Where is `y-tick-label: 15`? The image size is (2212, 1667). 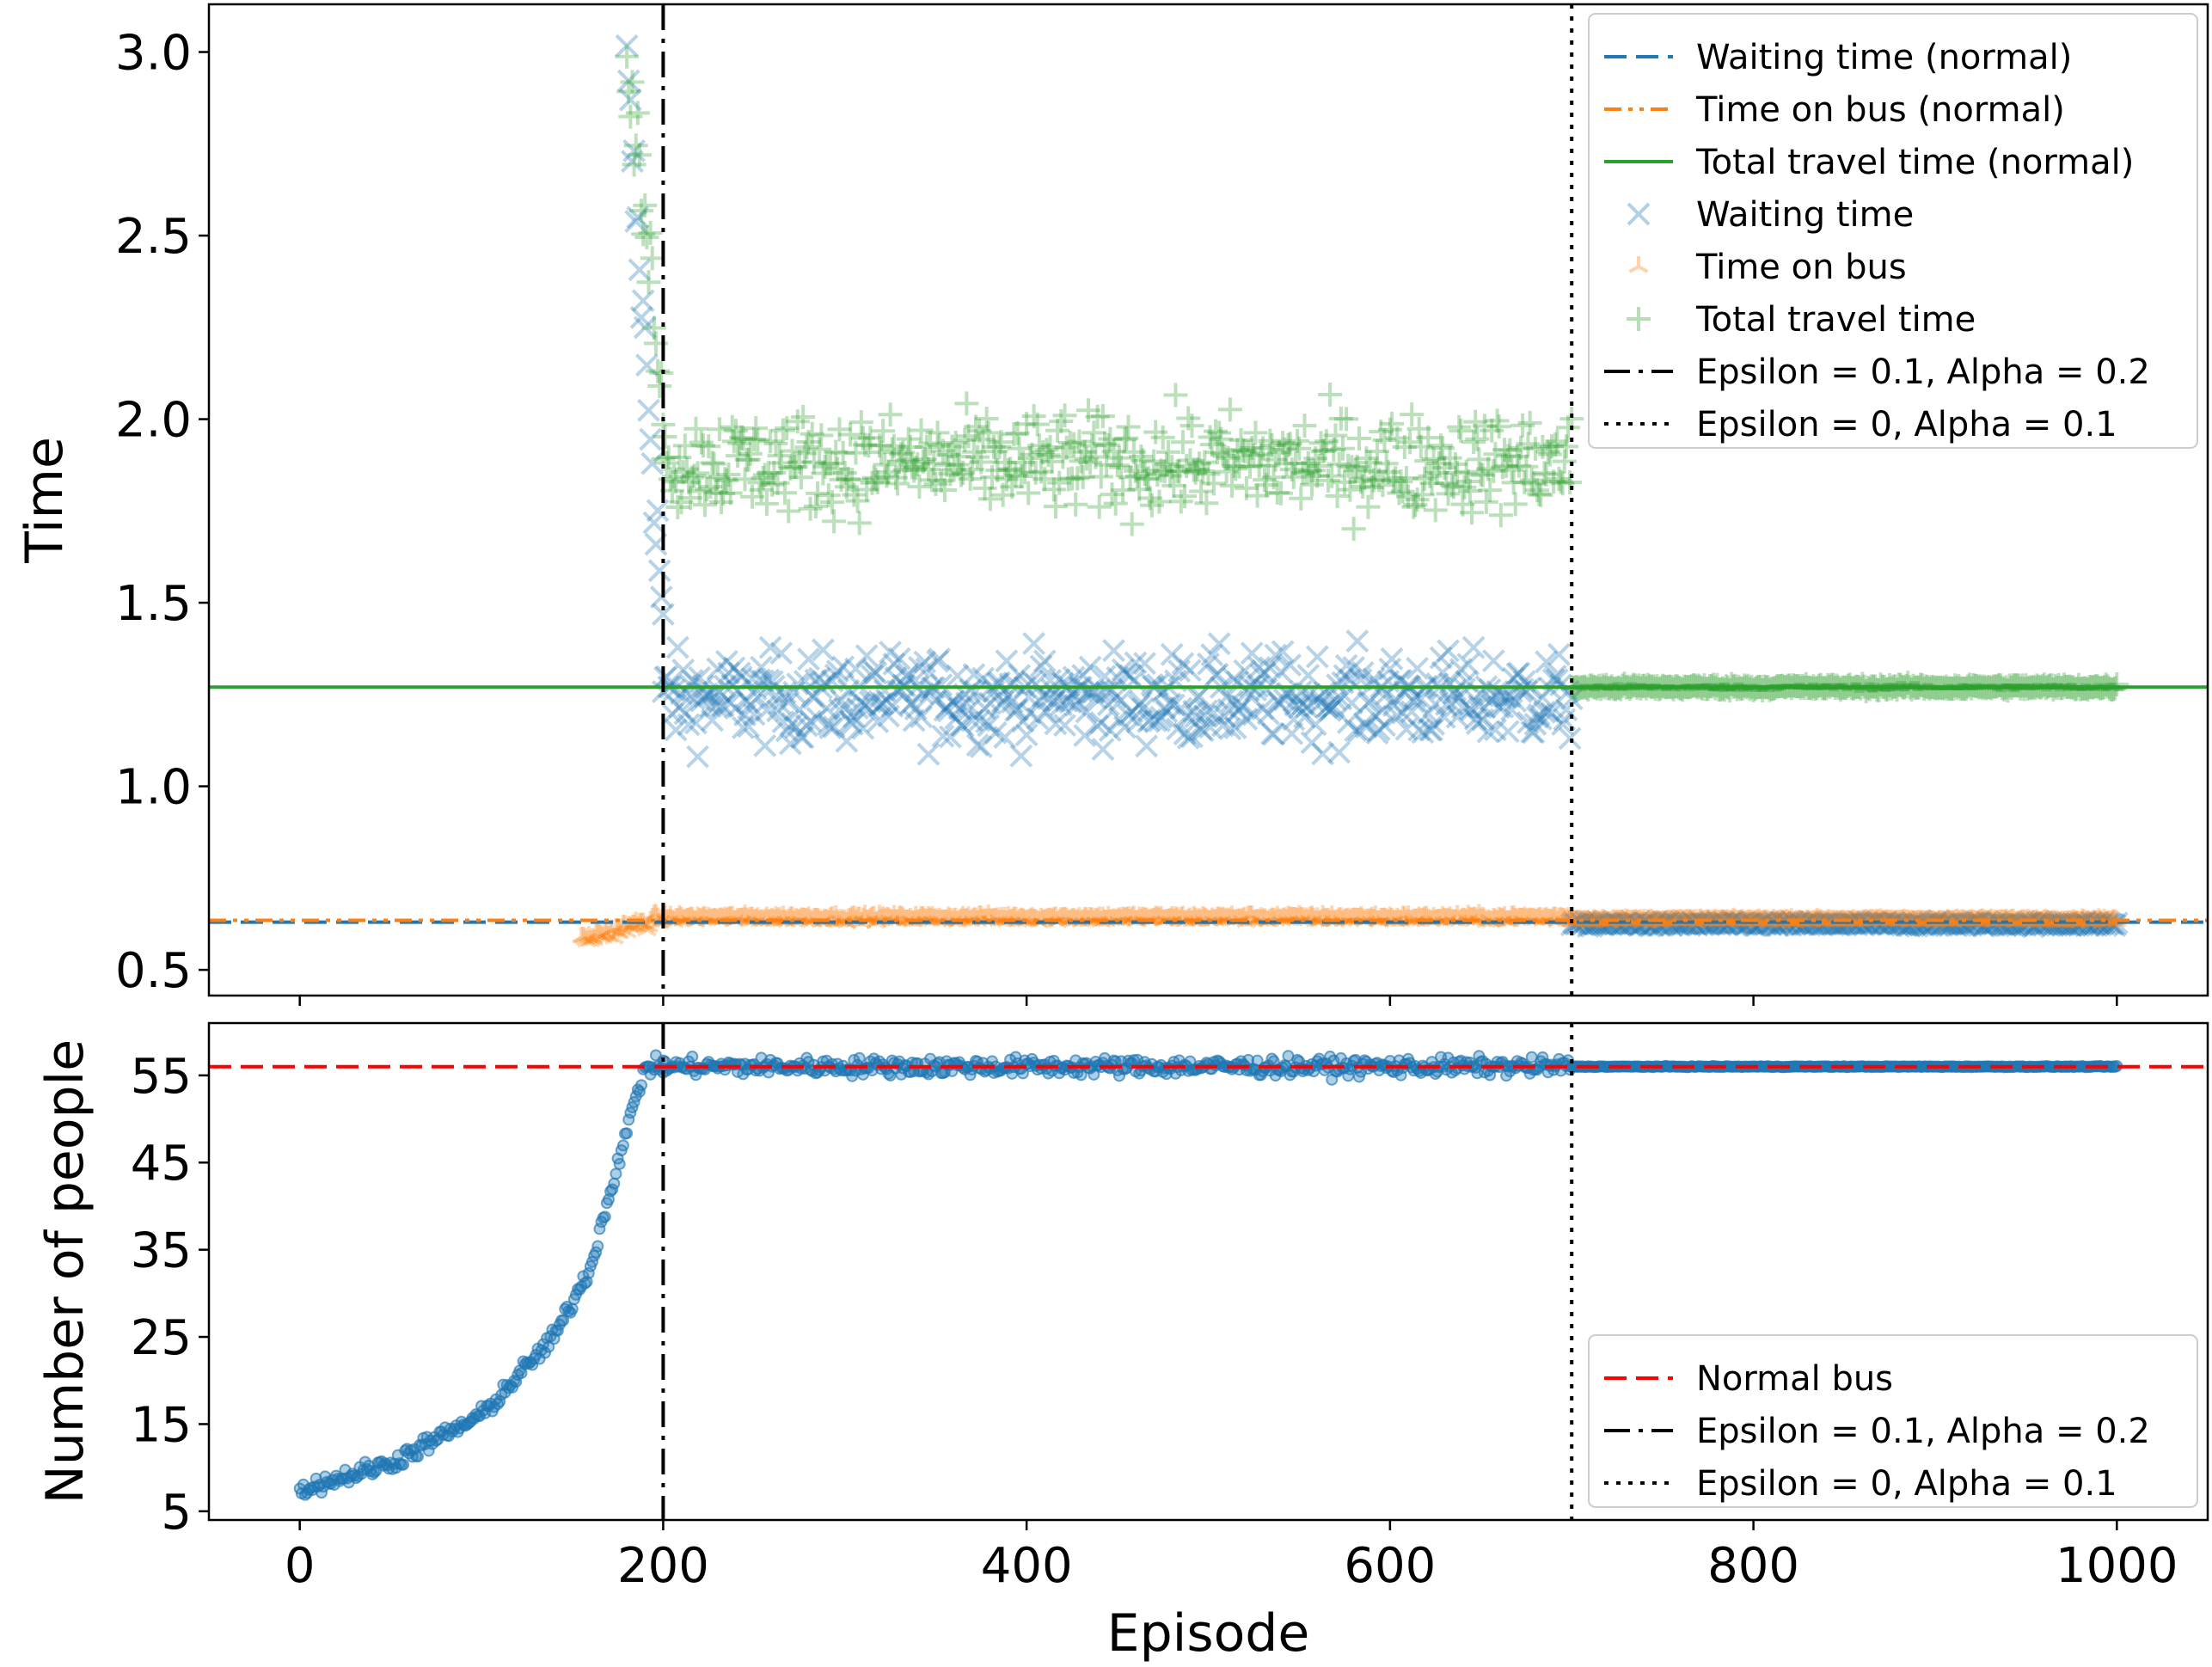 y-tick-label: 15 is located at coordinates (161, 1425).